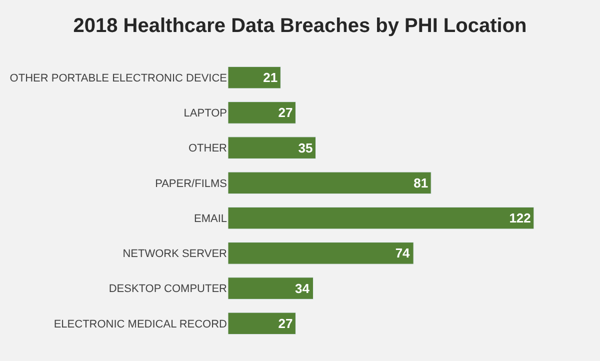  Describe the element at coordinates (205, 114) in the screenshot. I see `y-tick-label: LAPTOP` at that location.